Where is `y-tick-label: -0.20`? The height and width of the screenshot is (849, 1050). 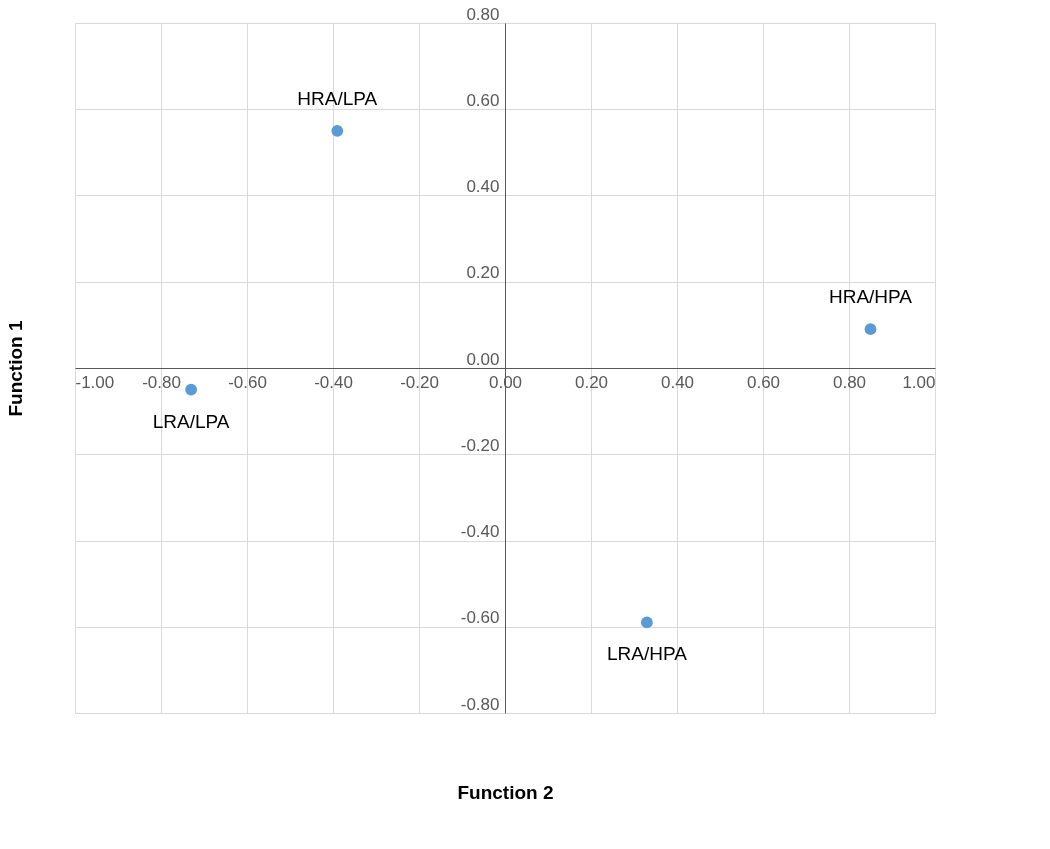 y-tick-label: -0.20 is located at coordinates (480, 445).